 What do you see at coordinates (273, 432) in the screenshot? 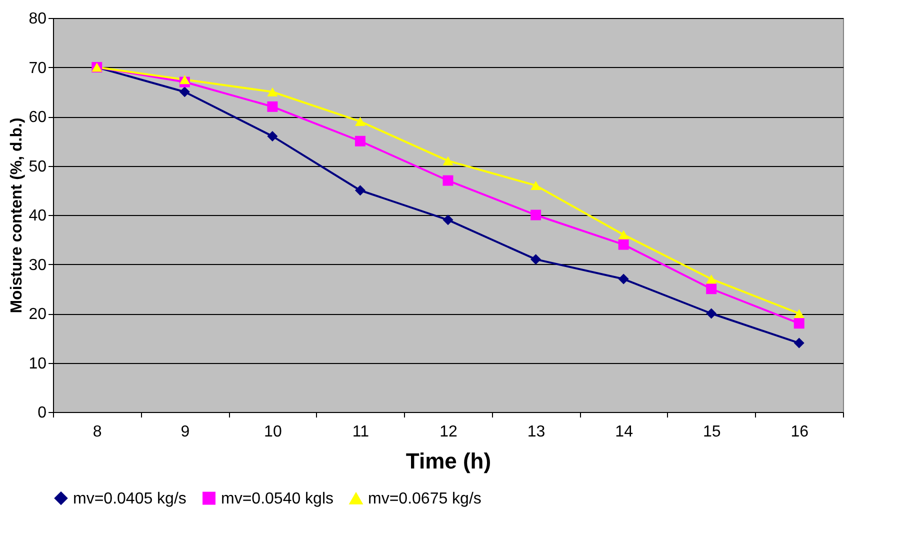
I see `x-tick-label: 10` at bounding box center [273, 432].